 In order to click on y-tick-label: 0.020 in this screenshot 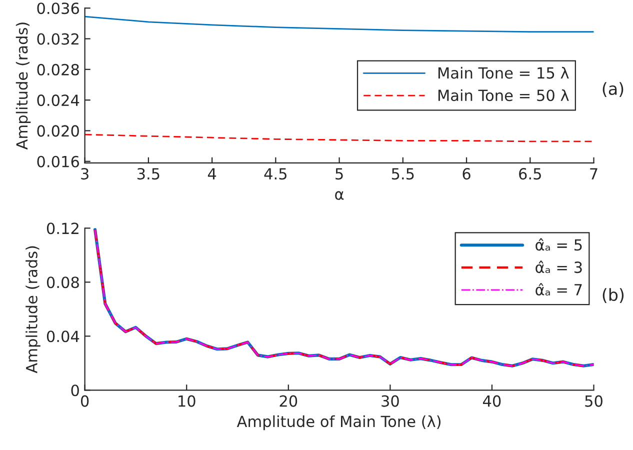, I will do `click(58, 131)`.